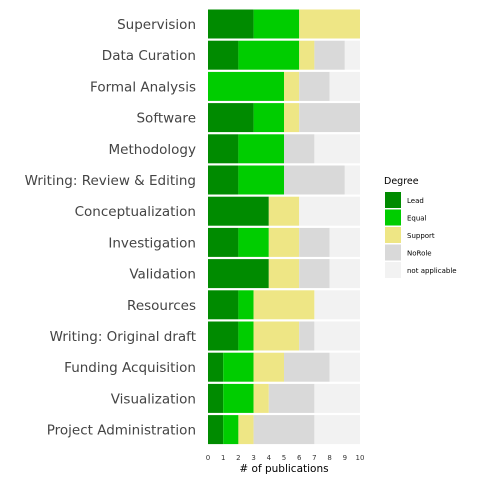 This screenshot has height=480, width=480. I want to click on x-tick-label: 6, so click(299, 458).